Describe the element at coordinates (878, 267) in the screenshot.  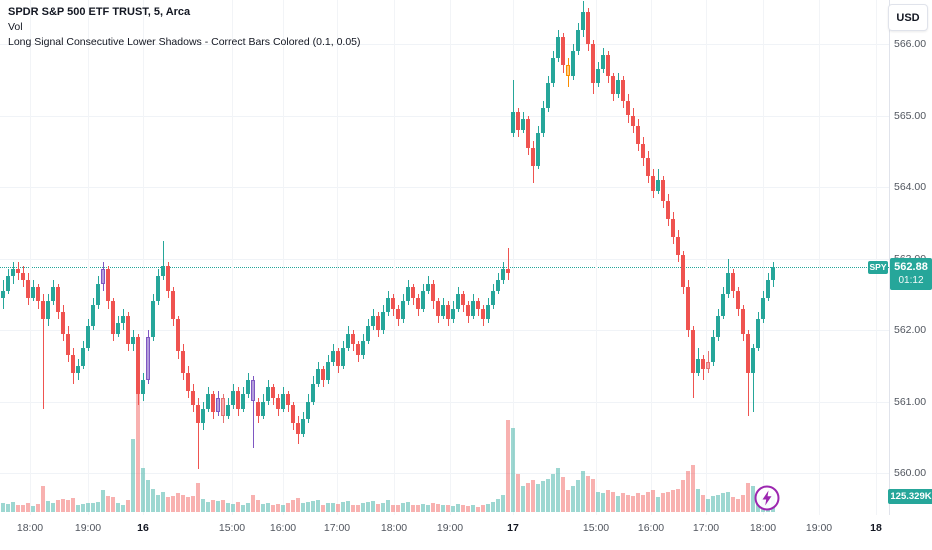
I see `symbol-tag-badge: SPY` at that location.